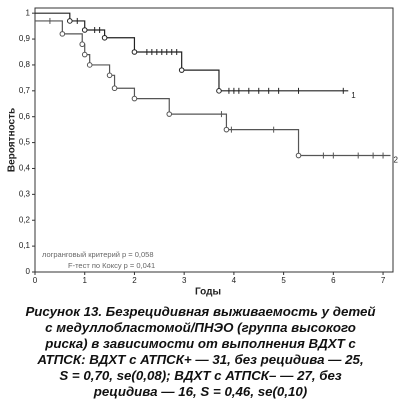 The height and width of the screenshot is (401, 401). What do you see at coordinates (234, 280) in the screenshot?
I see `x-tick-label: 4` at bounding box center [234, 280].